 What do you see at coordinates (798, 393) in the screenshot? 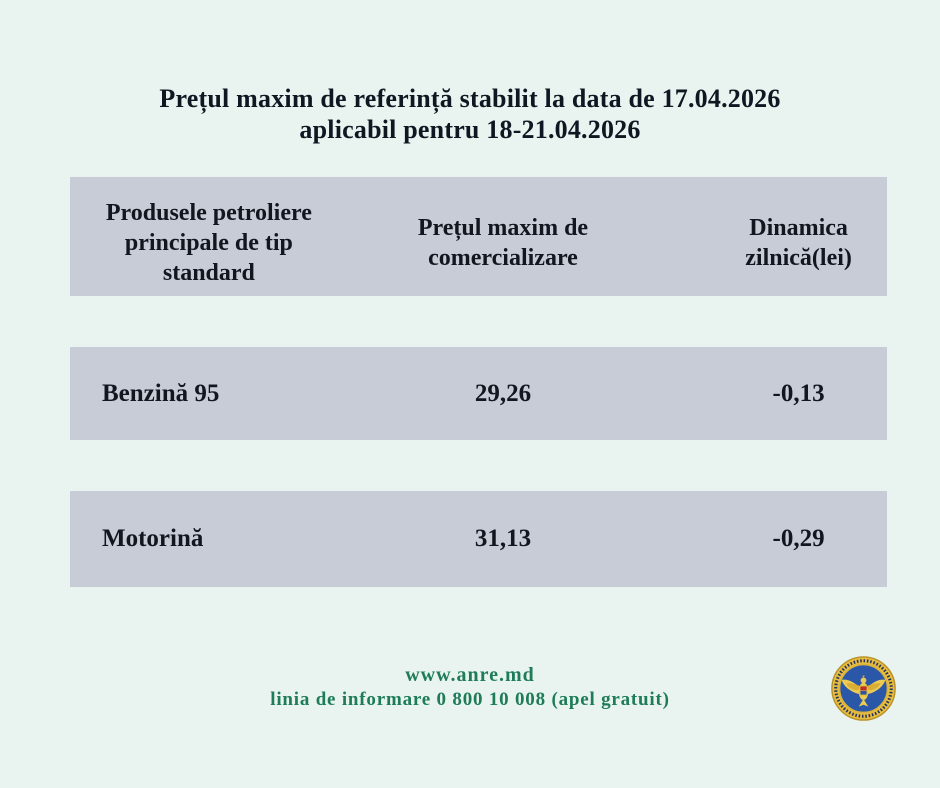
I see `daily-dynamic-cell: -0,13` at bounding box center [798, 393].